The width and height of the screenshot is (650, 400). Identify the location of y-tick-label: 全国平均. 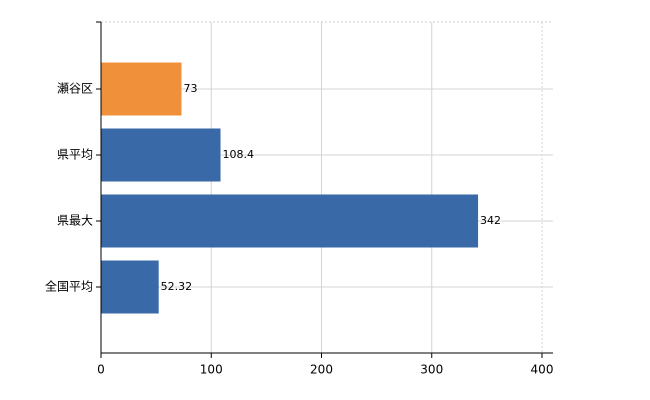
(69, 286).